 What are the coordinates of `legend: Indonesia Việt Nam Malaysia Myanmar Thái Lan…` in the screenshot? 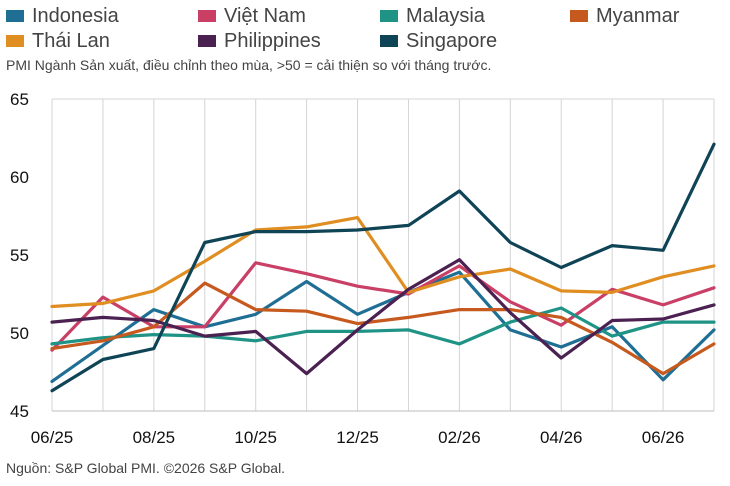 It's located at (365, 29).